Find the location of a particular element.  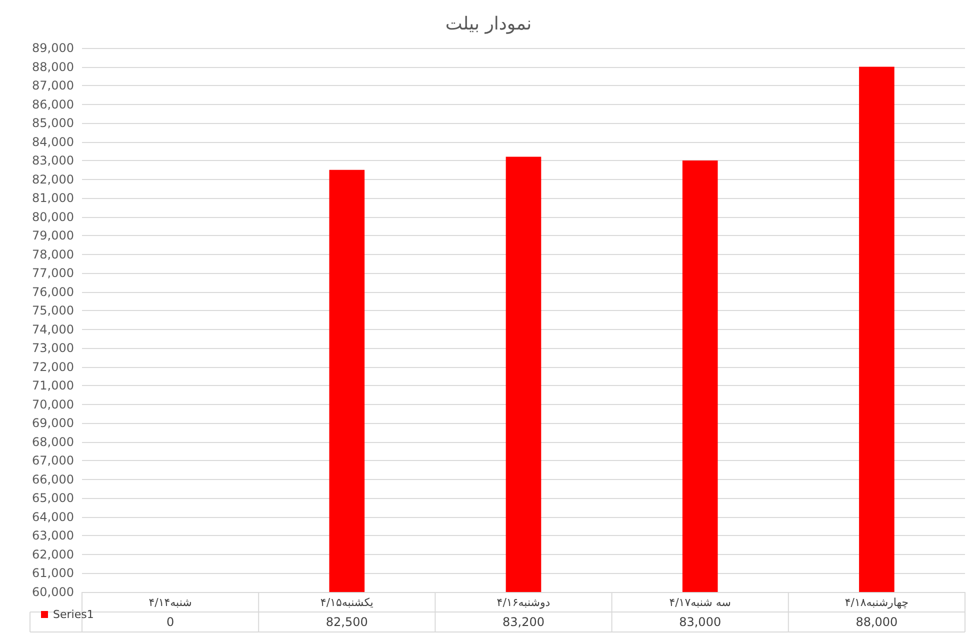

y-tick-label: 61,000 is located at coordinates (53, 573).